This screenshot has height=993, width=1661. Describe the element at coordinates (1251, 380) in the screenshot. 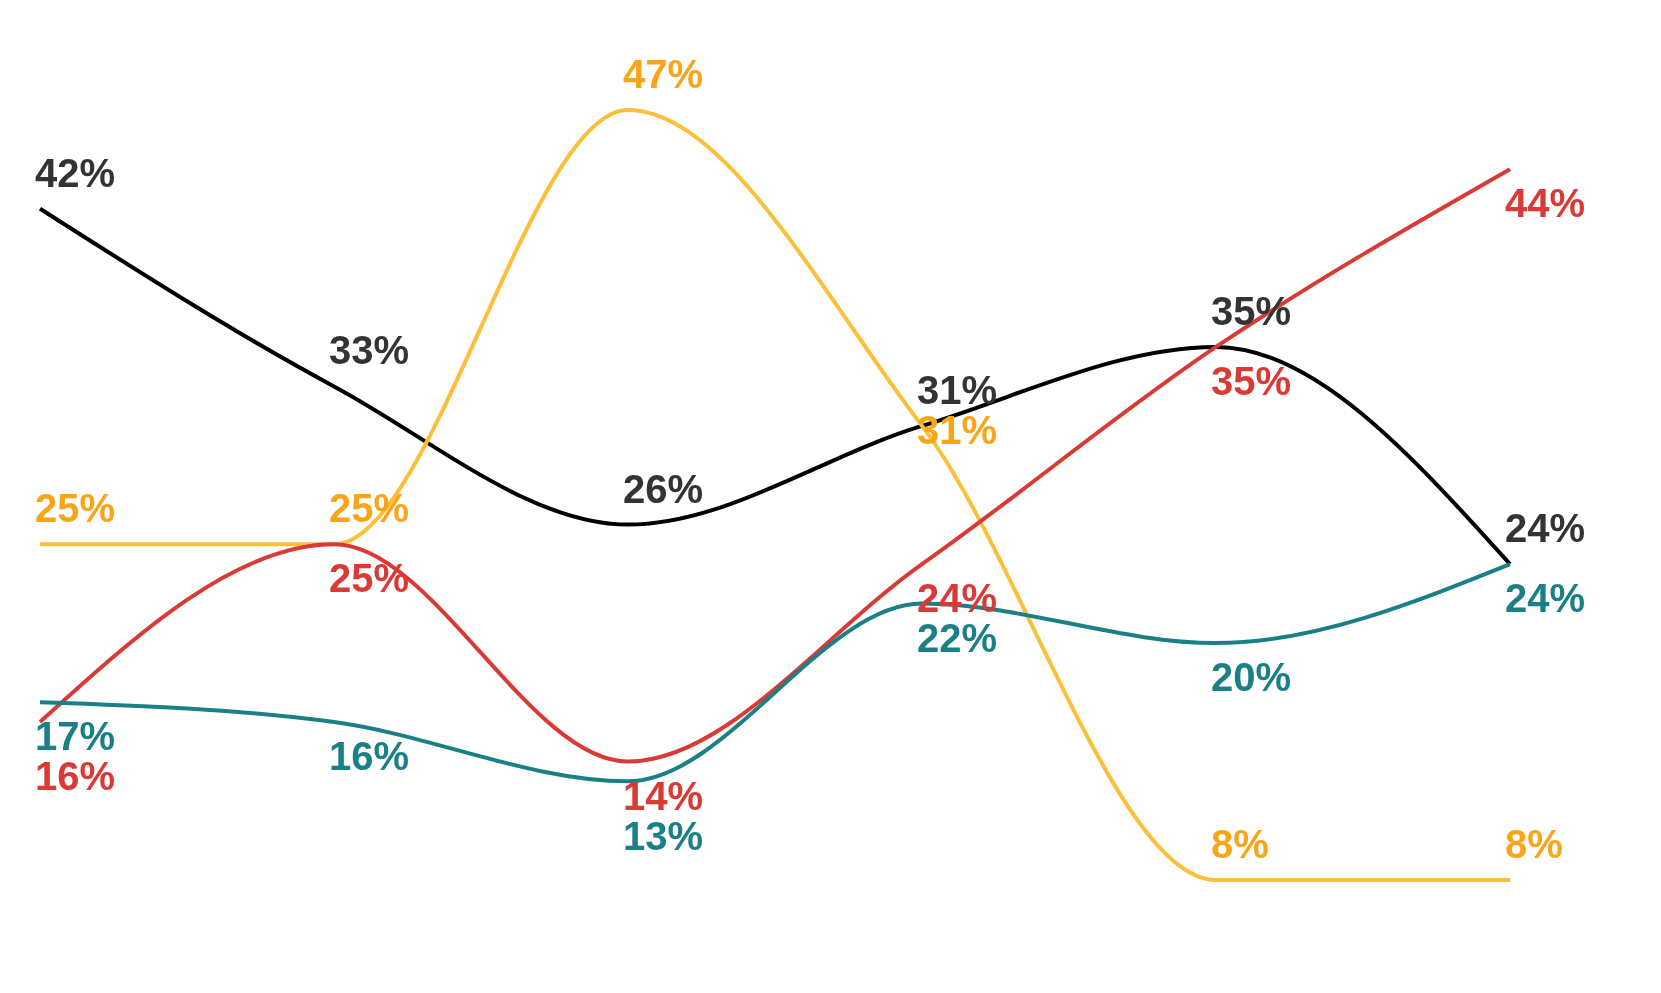

I see `data-label: 35%` at that location.